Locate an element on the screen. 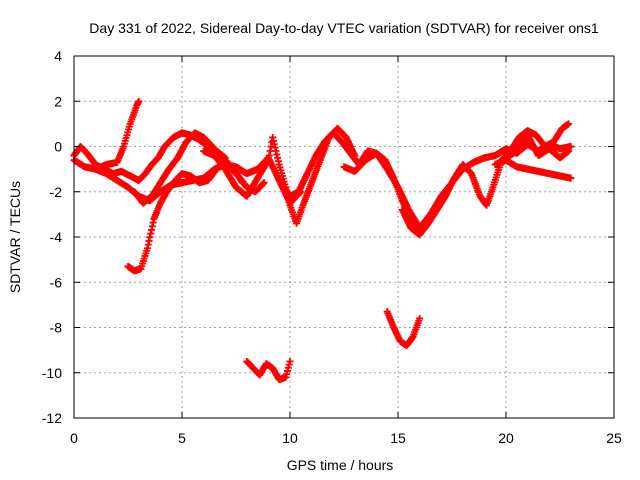 The width and height of the screenshot is (640, 480). series-track-l is located at coordinates (268, 370).